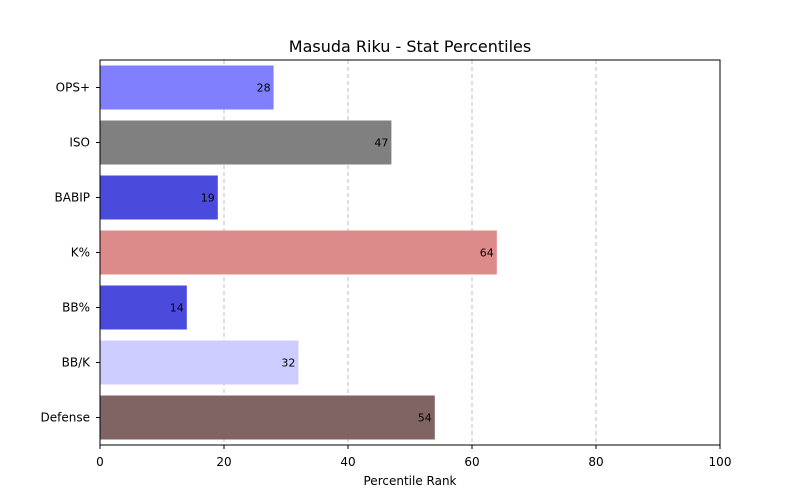 The height and width of the screenshot is (500, 800). What do you see at coordinates (72, 198) in the screenshot?
I see `y-tick-label: BABIP` at bounding box center [72, 198].